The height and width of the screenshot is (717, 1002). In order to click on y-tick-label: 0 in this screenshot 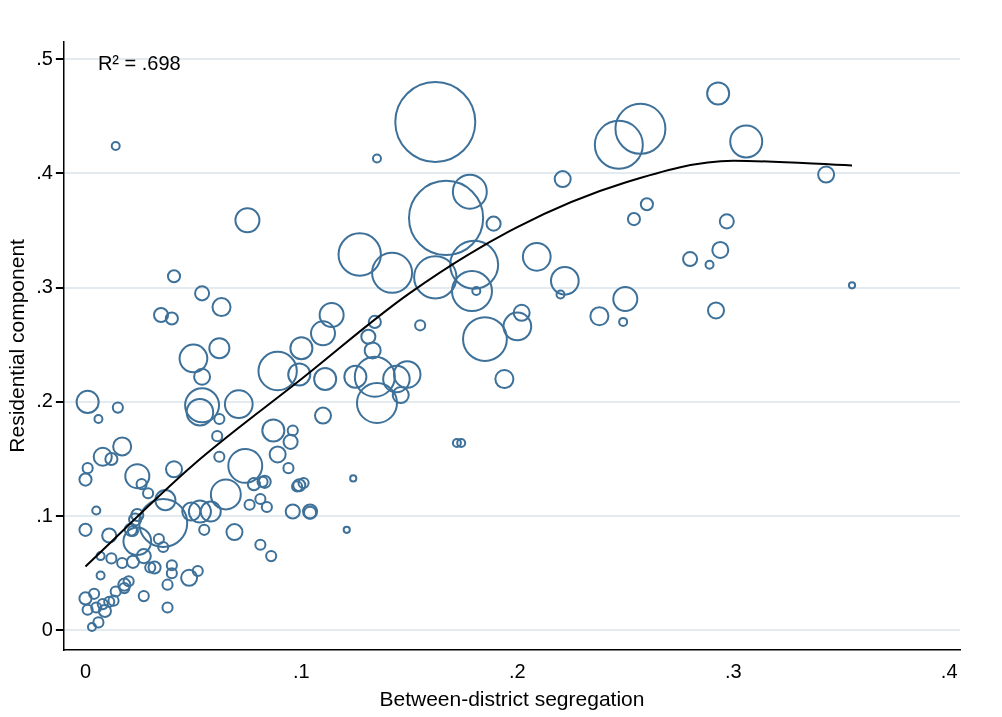, I will do `click(47, 628)`.